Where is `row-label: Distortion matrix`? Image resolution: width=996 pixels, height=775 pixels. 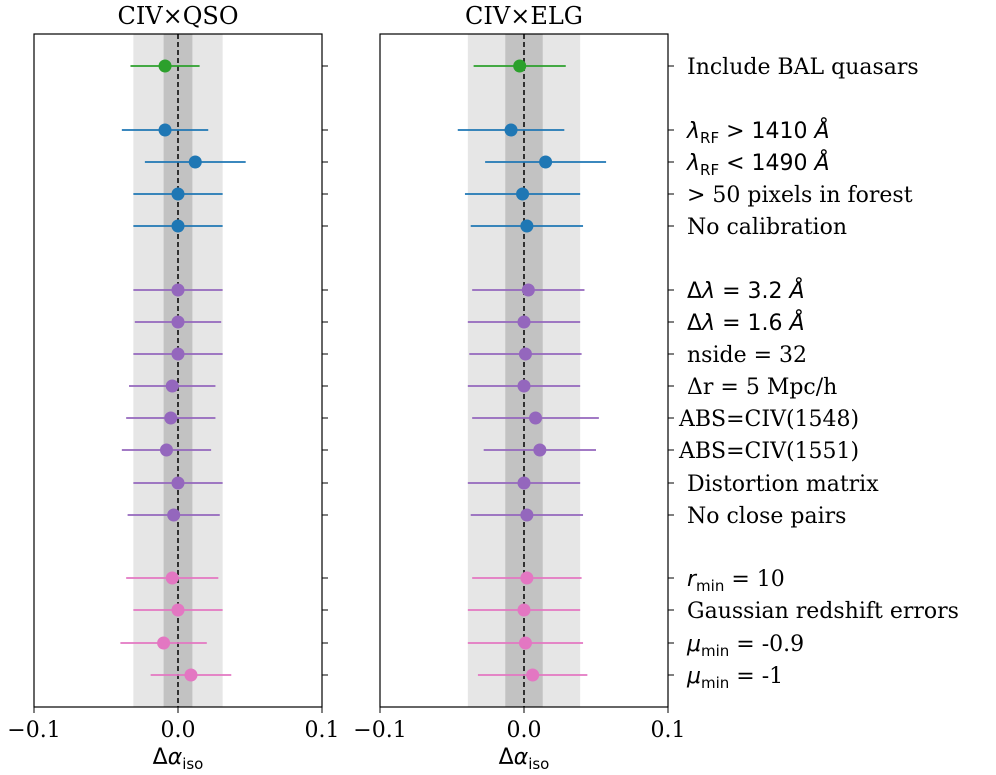
row-label: Distortion matrix is located at coordinates (783, 484).